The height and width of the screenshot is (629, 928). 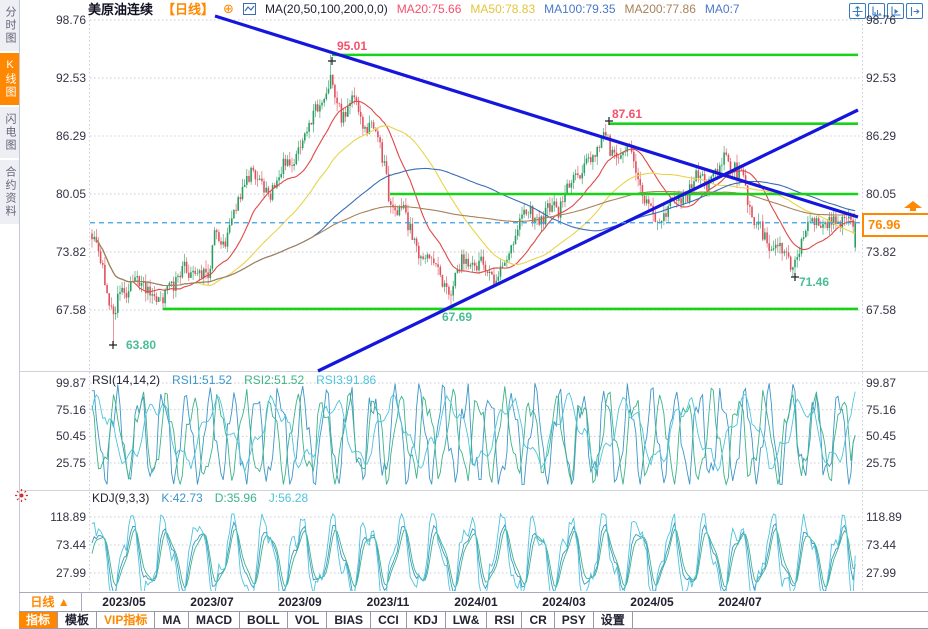 What do you see at coordinates (50, 602) in the screenshot?
I see `period-selector: 日线 ▲` at bounding box center [50, 602].